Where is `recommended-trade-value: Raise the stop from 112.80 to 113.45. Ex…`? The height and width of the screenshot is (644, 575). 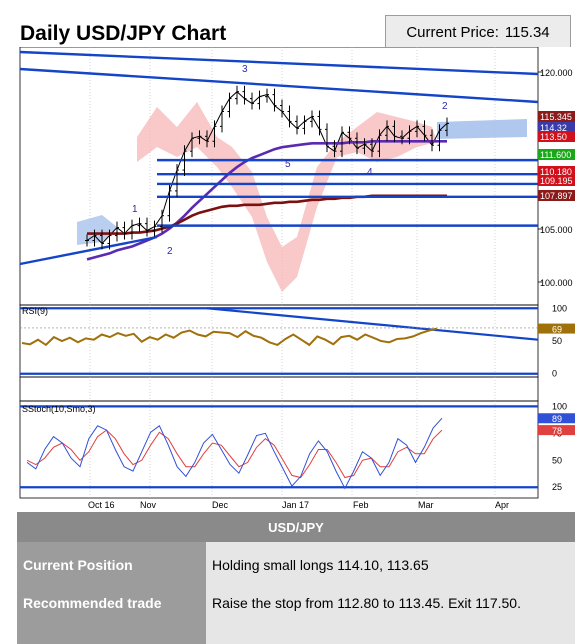
recommended-trade-value: Raise the stop from 112.80 to 113.45. Ex… is located at coordinates (366, 603).